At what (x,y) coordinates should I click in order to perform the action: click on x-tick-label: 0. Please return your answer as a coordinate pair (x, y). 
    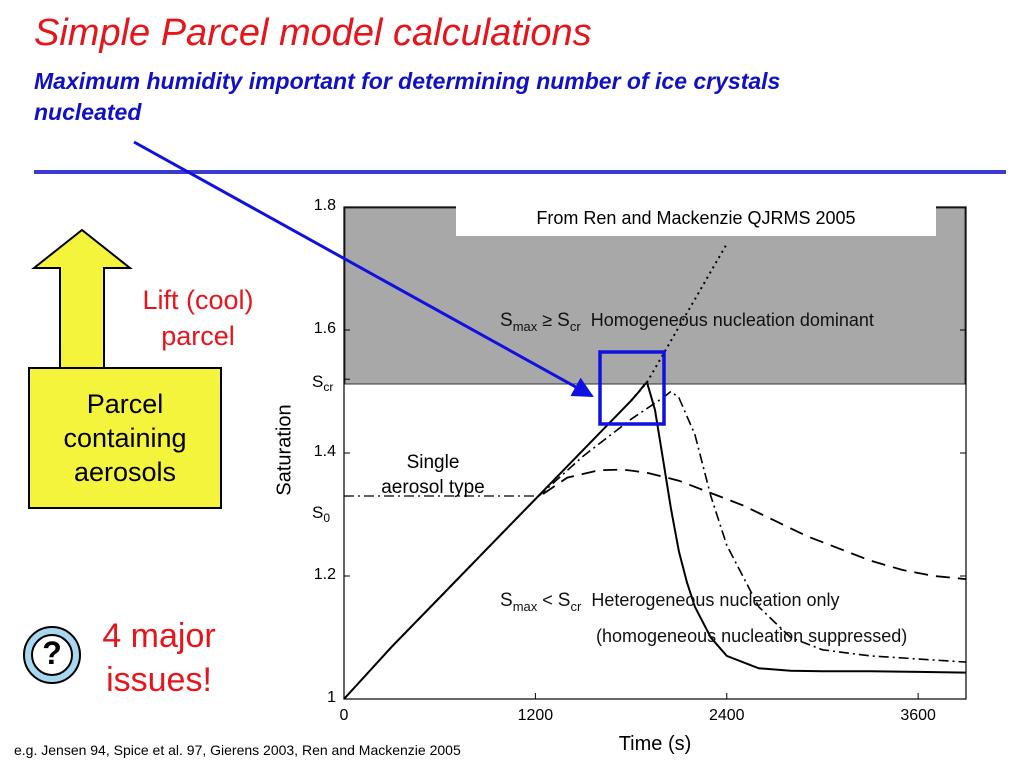
    Looking at the image, I should click on (344, 715).